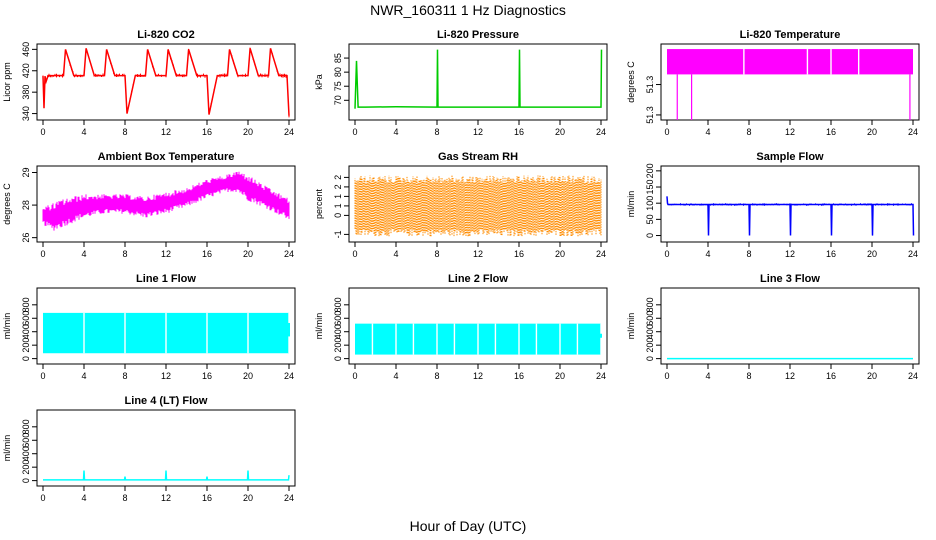 The width and height of the screenshot is (936, 540). What do you see at coordinates (468, 526) in the screenshot?
I see `x-axis-label: Hour of Day (UTC)` at bounding box center [468, 526].